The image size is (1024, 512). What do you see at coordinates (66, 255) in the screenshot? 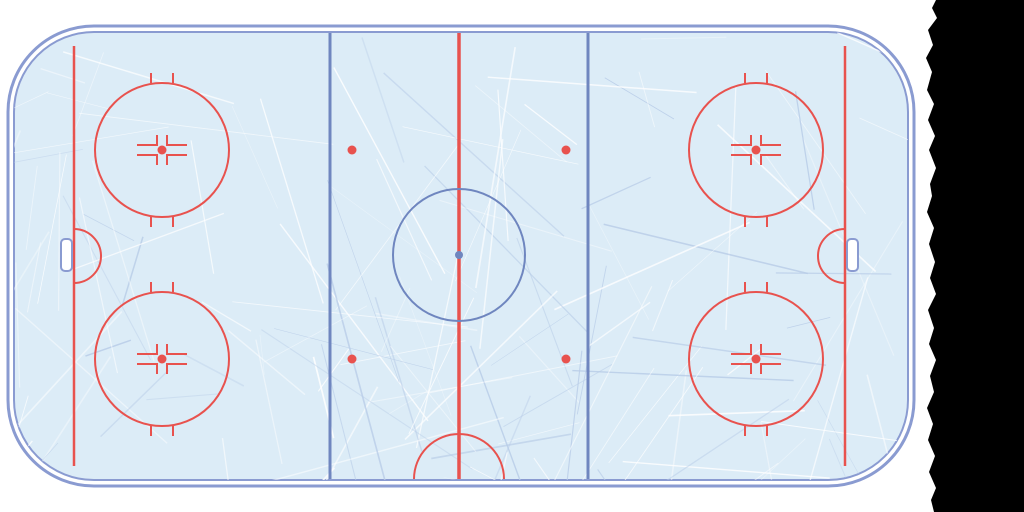
I see `goal-net-left` at bounding box center [66, 255].